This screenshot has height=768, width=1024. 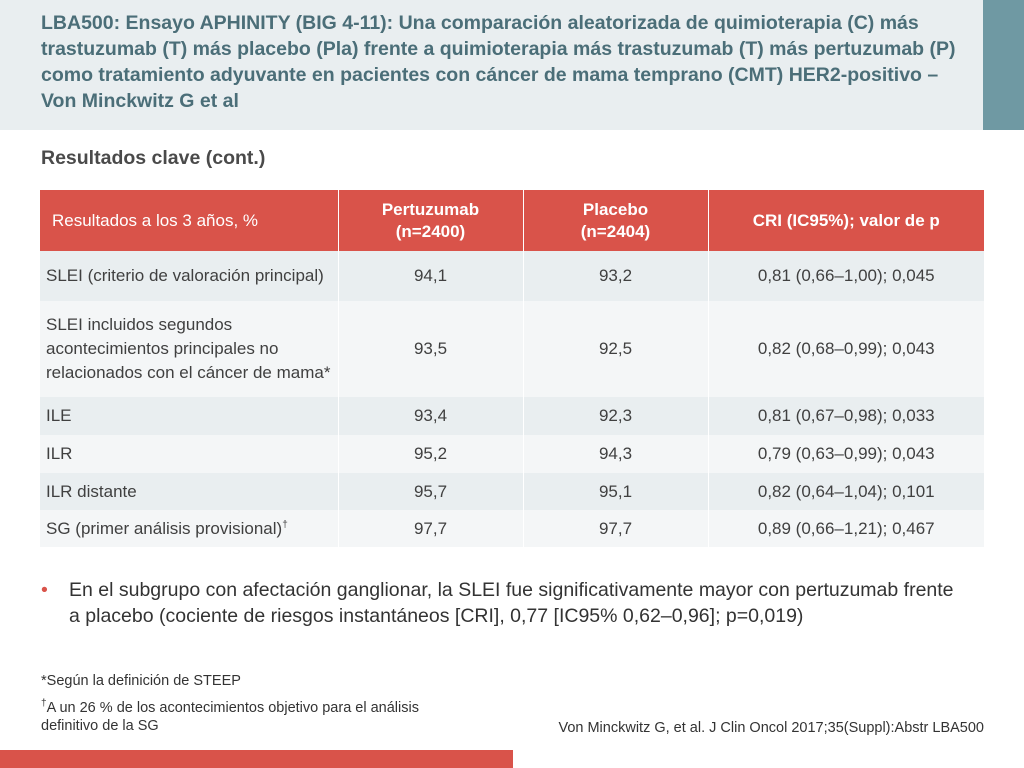 I want to click on table-row: ILE 93,4 92,3 0,81 (0,67–0,98); 0,033, so click(x=512, y=416).